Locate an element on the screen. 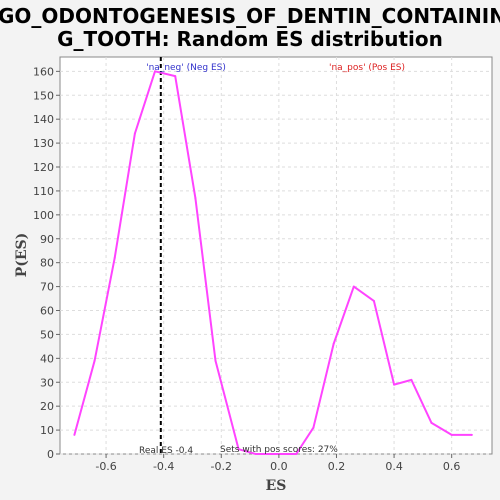 This screenshot has height=500, width=500. y-tick-label: 80 is located at coordinates (47, 263).